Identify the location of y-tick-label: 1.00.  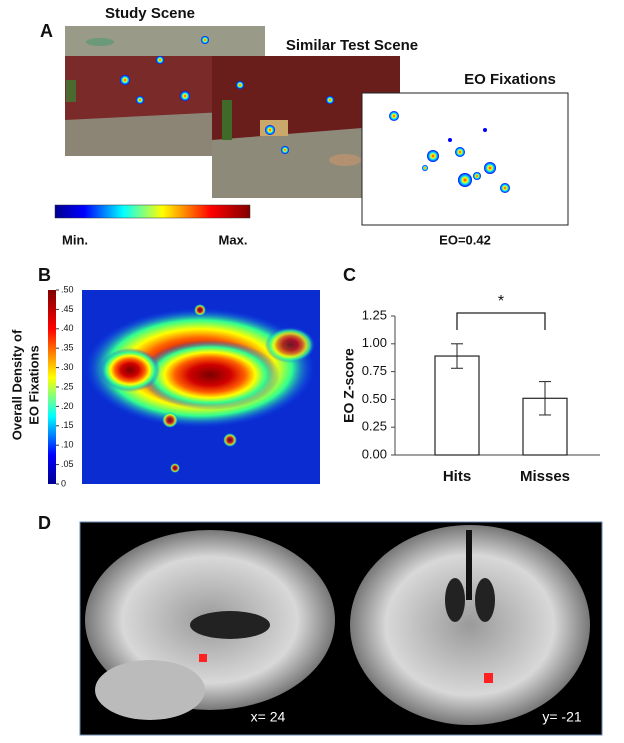
(374, 342).